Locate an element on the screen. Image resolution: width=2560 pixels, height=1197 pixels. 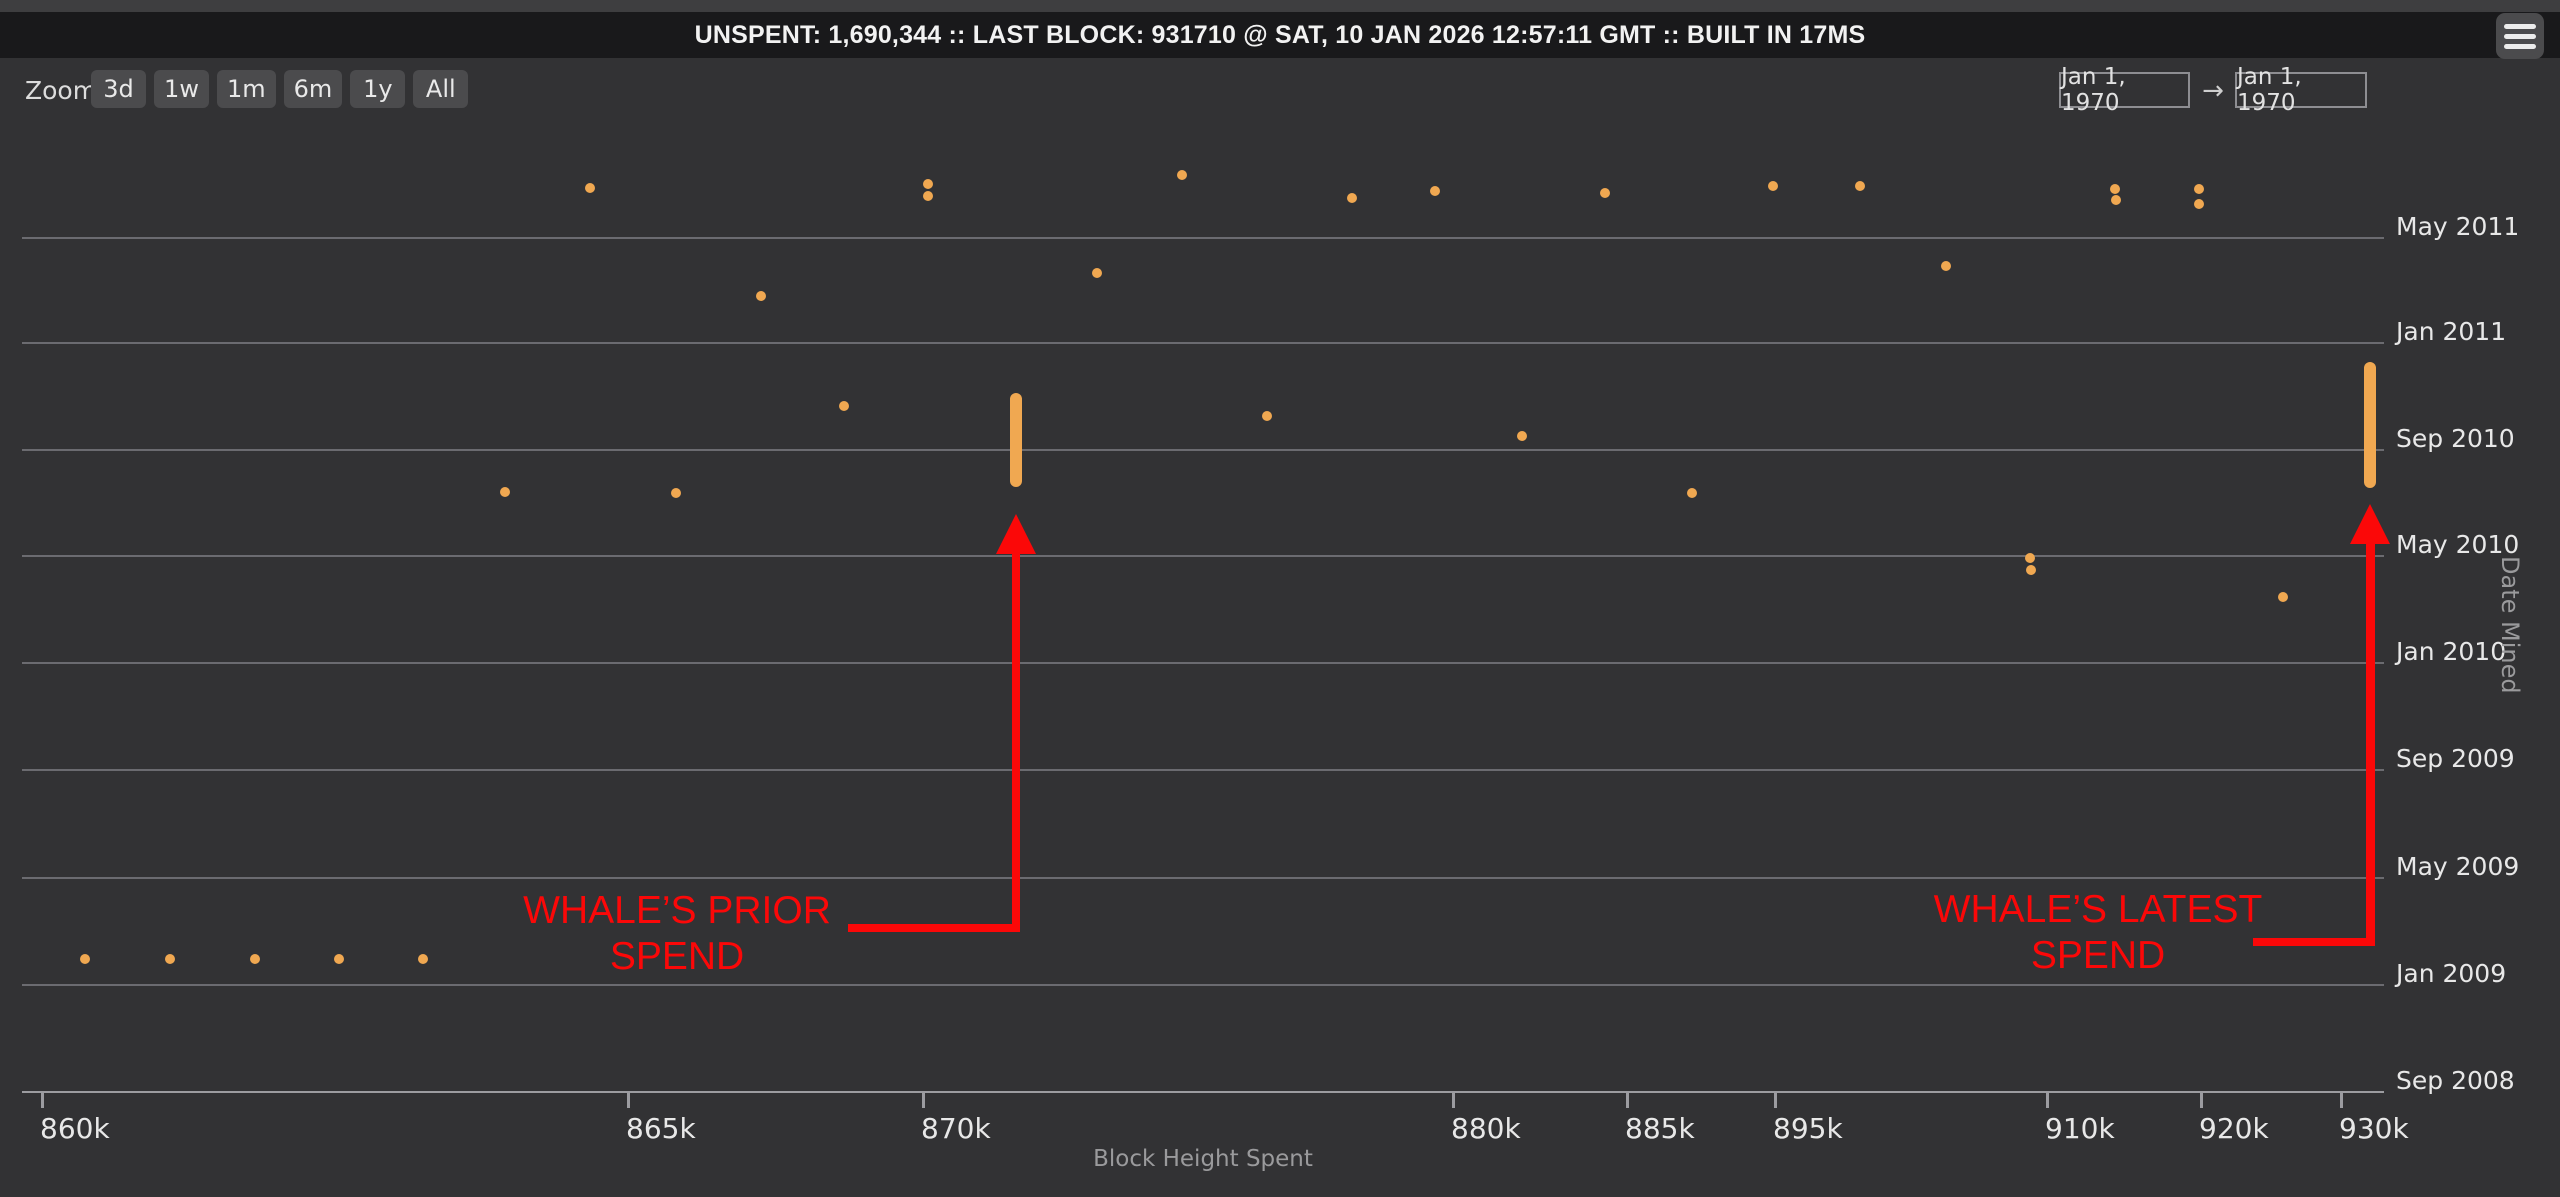
y-axis-label: Sep 2010 is located at coordinates (2455, 438).